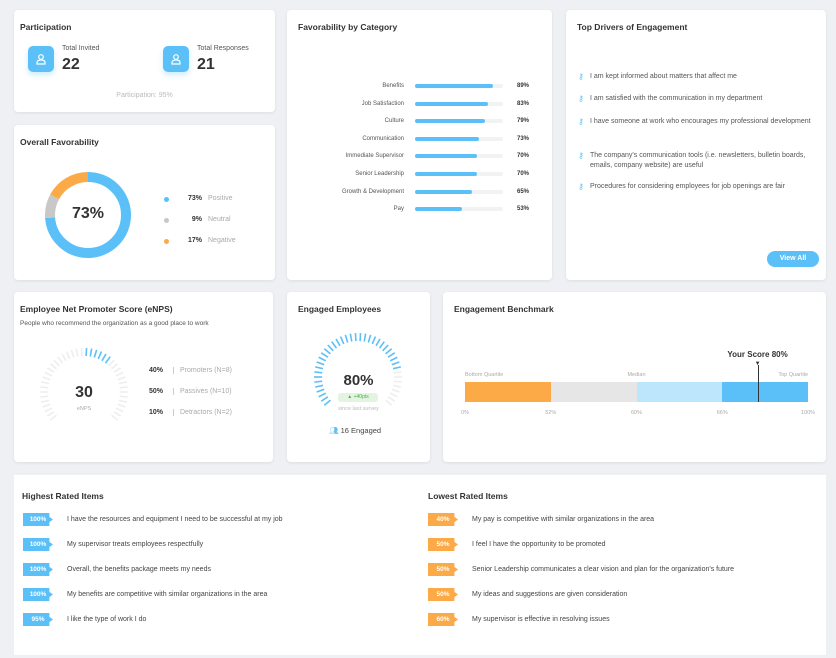 This screenshot has width=836, height=658. What do you see at coordinates (758, 383) in the screenshot?
I see `score-marker` at bounding box center [758, 383].